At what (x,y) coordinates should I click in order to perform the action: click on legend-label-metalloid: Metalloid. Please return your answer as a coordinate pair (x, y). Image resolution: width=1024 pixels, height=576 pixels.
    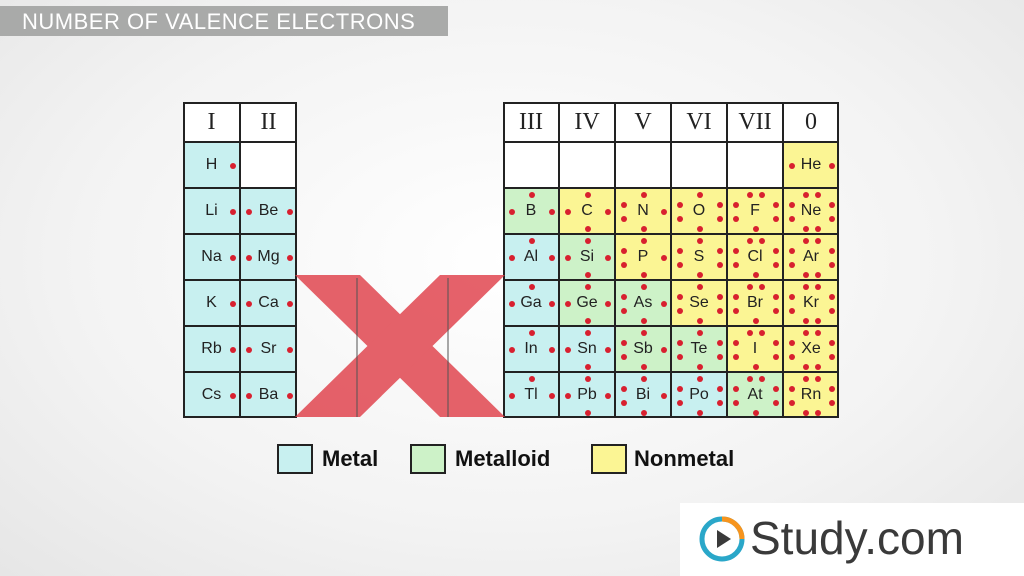
    Looking at the image, I should click on (503, 458).